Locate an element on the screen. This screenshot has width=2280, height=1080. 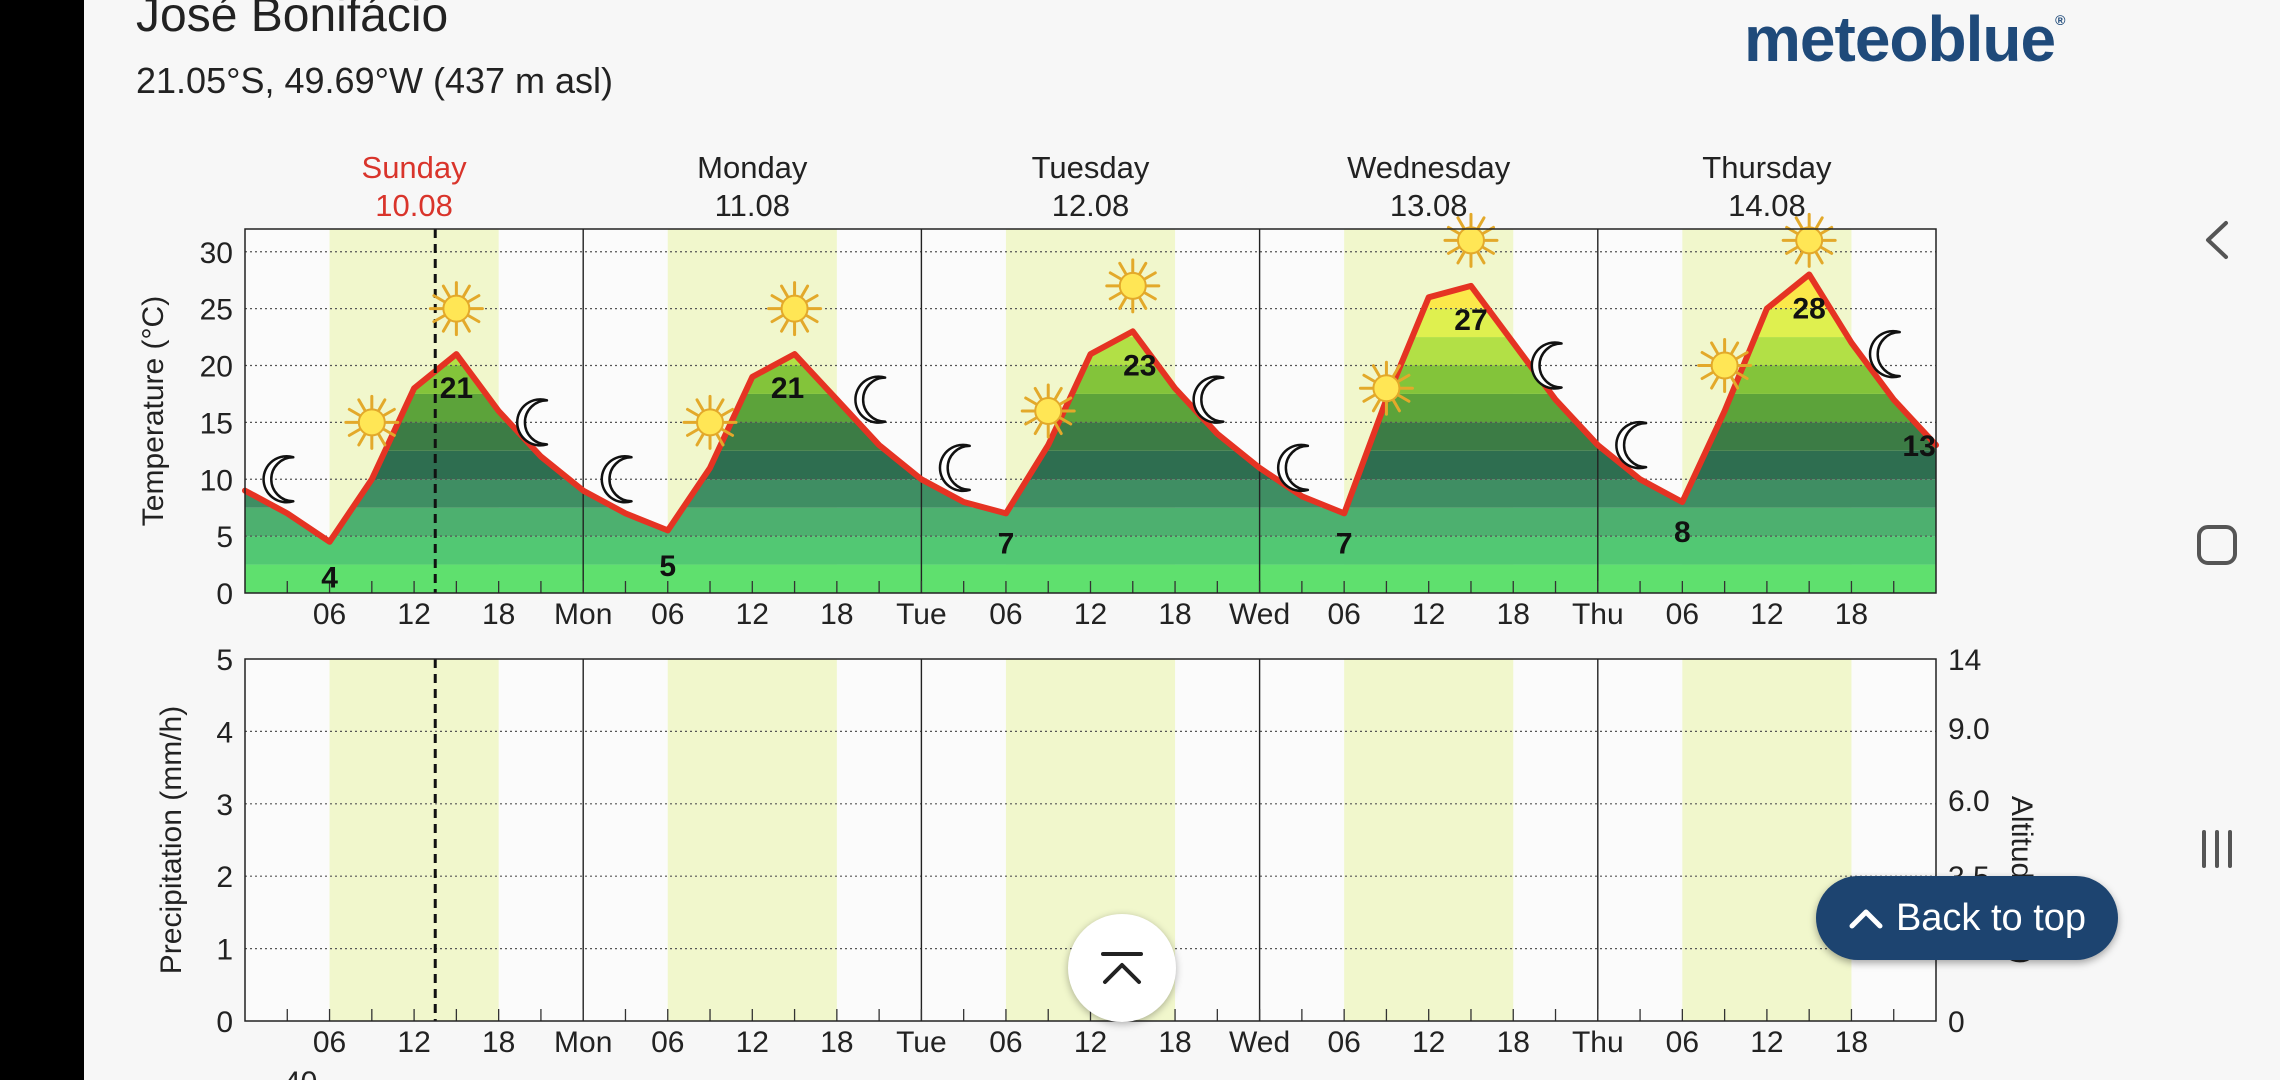
precipitation-y-tick-label: 5 is located at coordinates (224, 660).